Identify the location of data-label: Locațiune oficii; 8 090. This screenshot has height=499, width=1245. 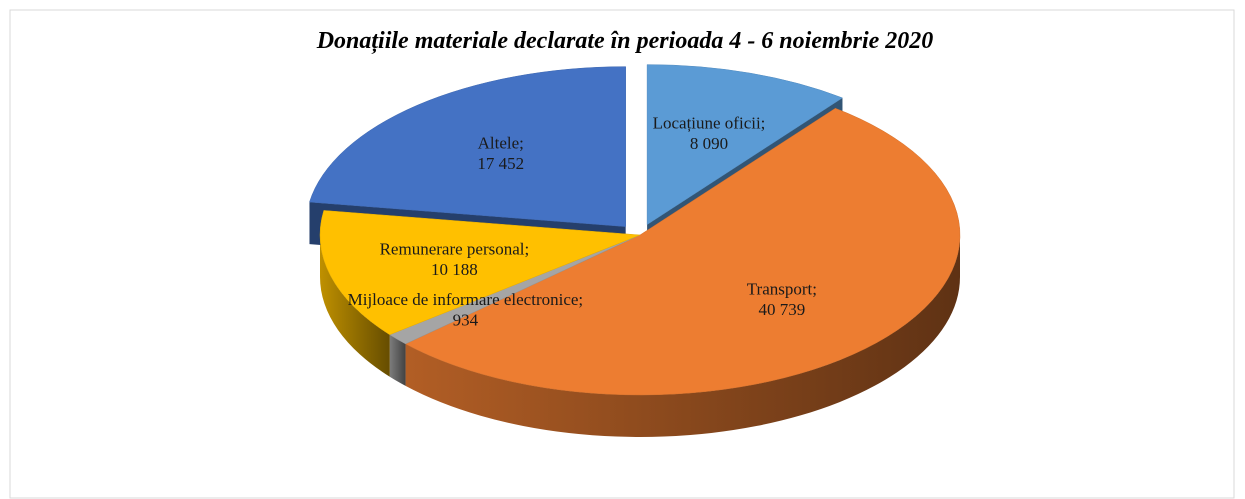
(709, 133).